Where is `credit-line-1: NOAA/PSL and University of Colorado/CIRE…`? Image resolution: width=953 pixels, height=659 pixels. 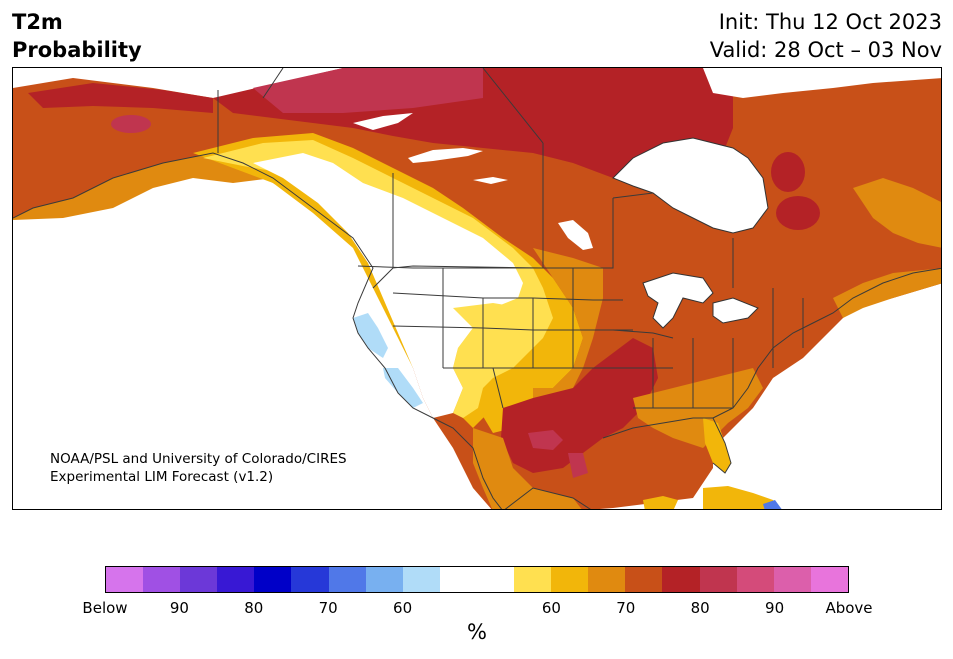 credit-line-1: NOAA/PSL and University of Colorado/CIRE… is located at coordinates (198, 459).